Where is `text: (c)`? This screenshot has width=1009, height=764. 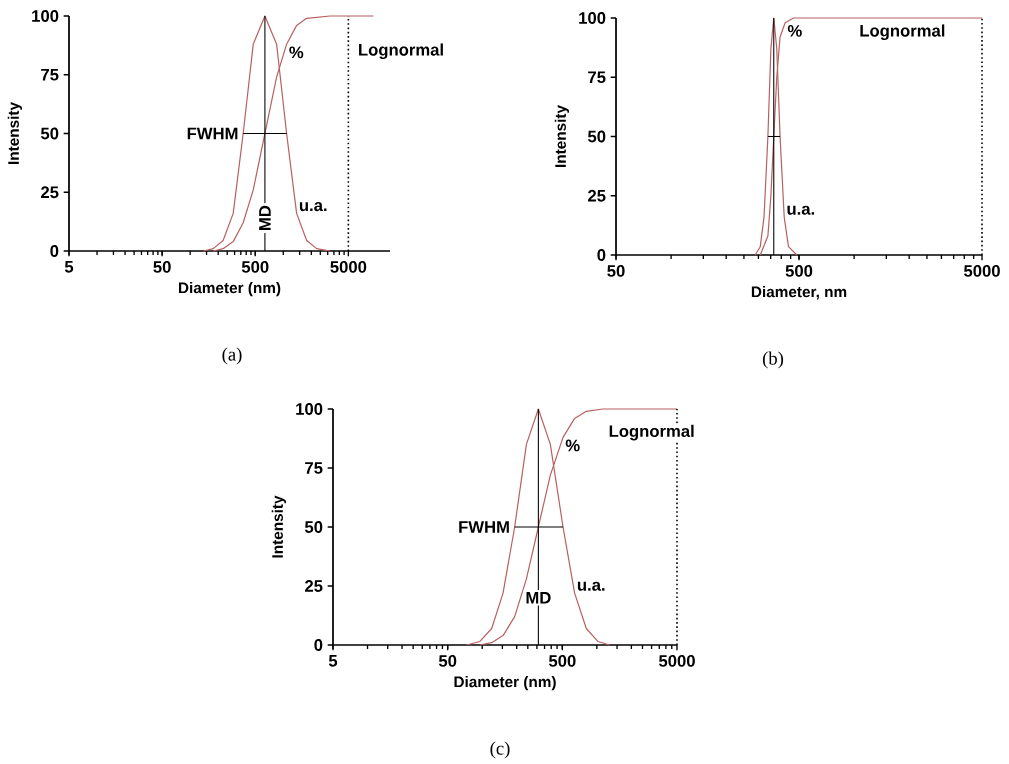 text: (c) is located at coordinates (500, 750).